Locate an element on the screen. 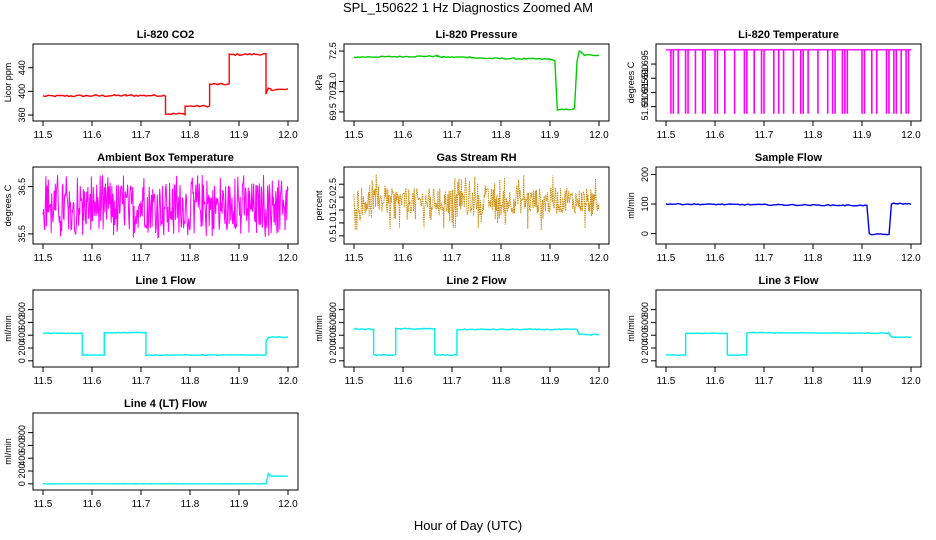 The image size is (936, 540). y-tick-label: 35.5 is located at coordinates (22, 234).